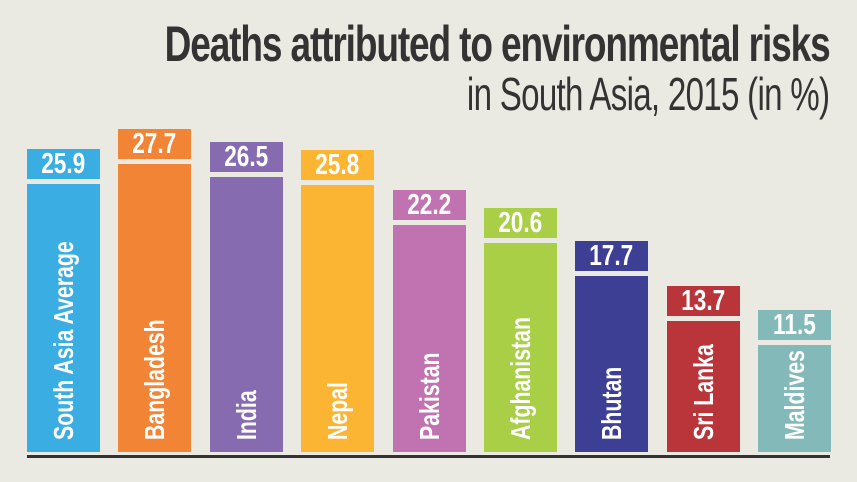 The width and height of the screenshot is (857, 482). I want to click on value-text: 20.6, so click(520, 223).